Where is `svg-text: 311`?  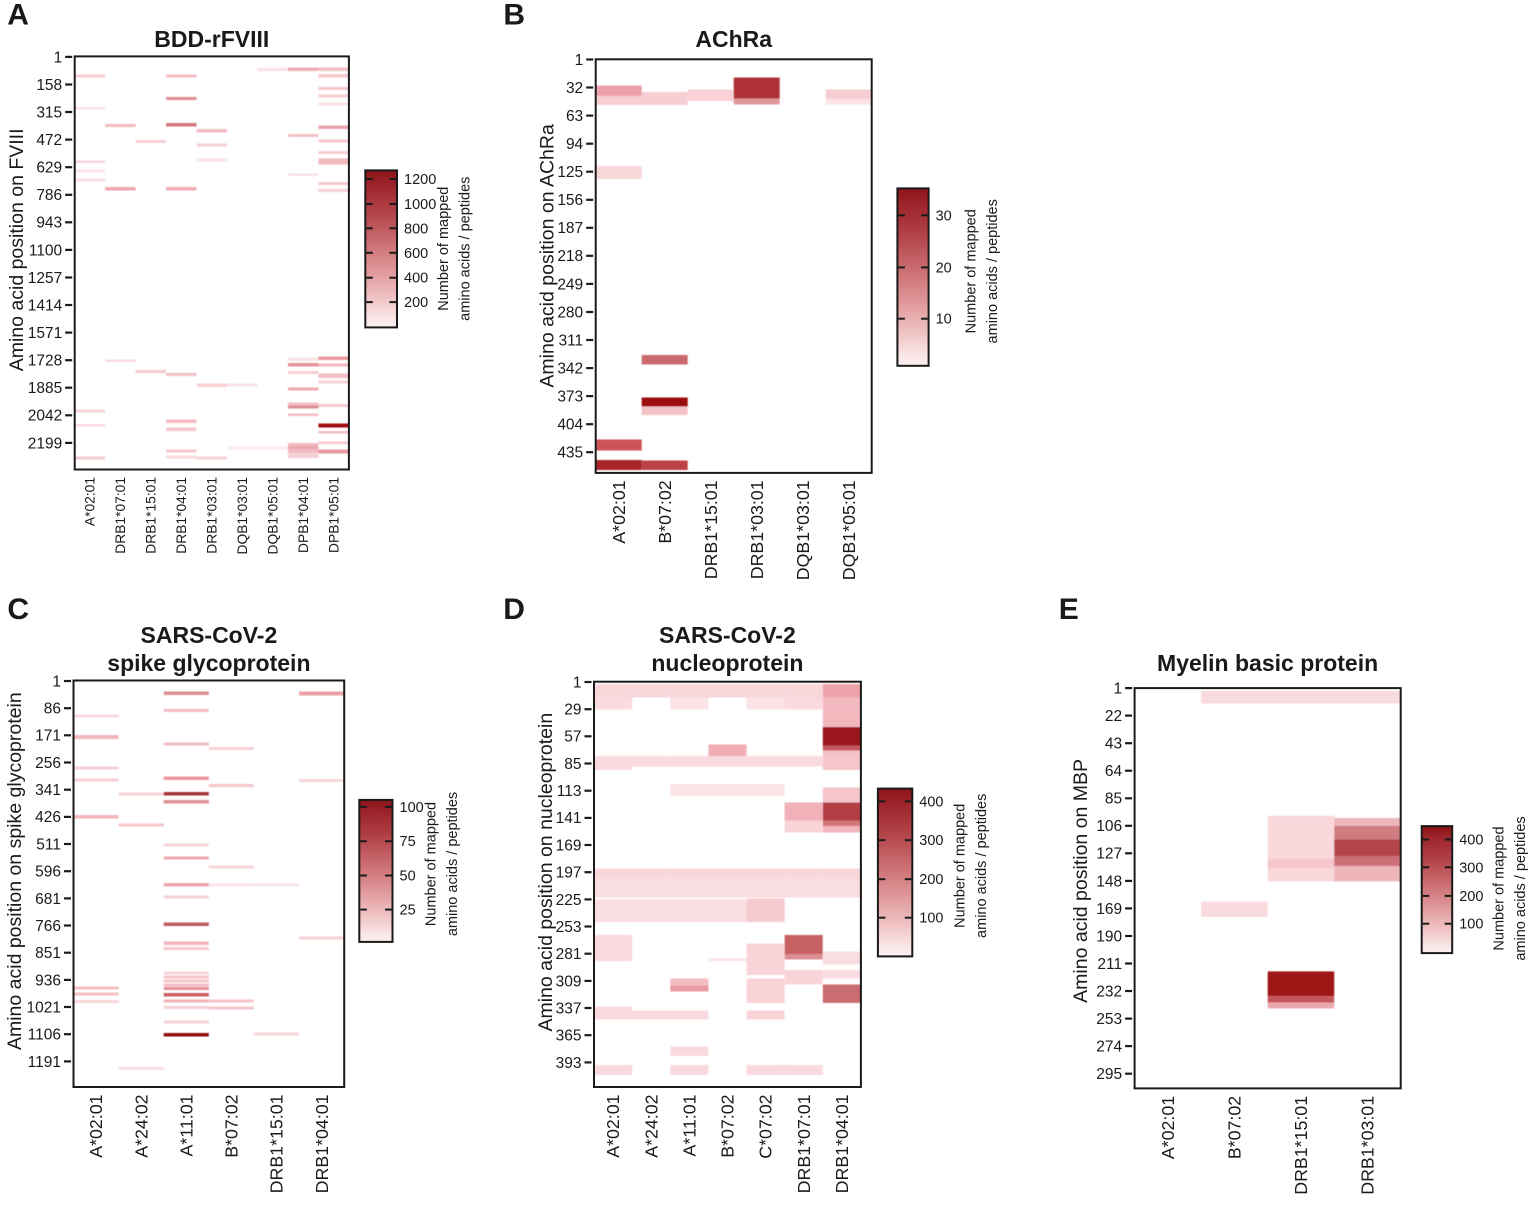
svg-text: 311 is located at coordinates (570, 340).